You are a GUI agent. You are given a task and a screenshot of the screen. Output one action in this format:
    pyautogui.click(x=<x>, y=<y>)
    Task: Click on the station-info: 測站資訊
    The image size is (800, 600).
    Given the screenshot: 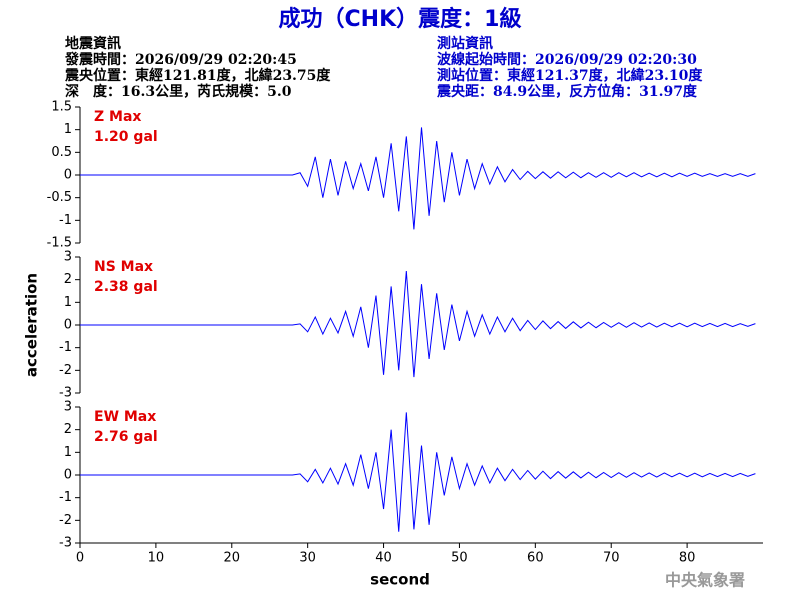 What is the action you would take?
    pyautogui.click(x=465, y=43)
    